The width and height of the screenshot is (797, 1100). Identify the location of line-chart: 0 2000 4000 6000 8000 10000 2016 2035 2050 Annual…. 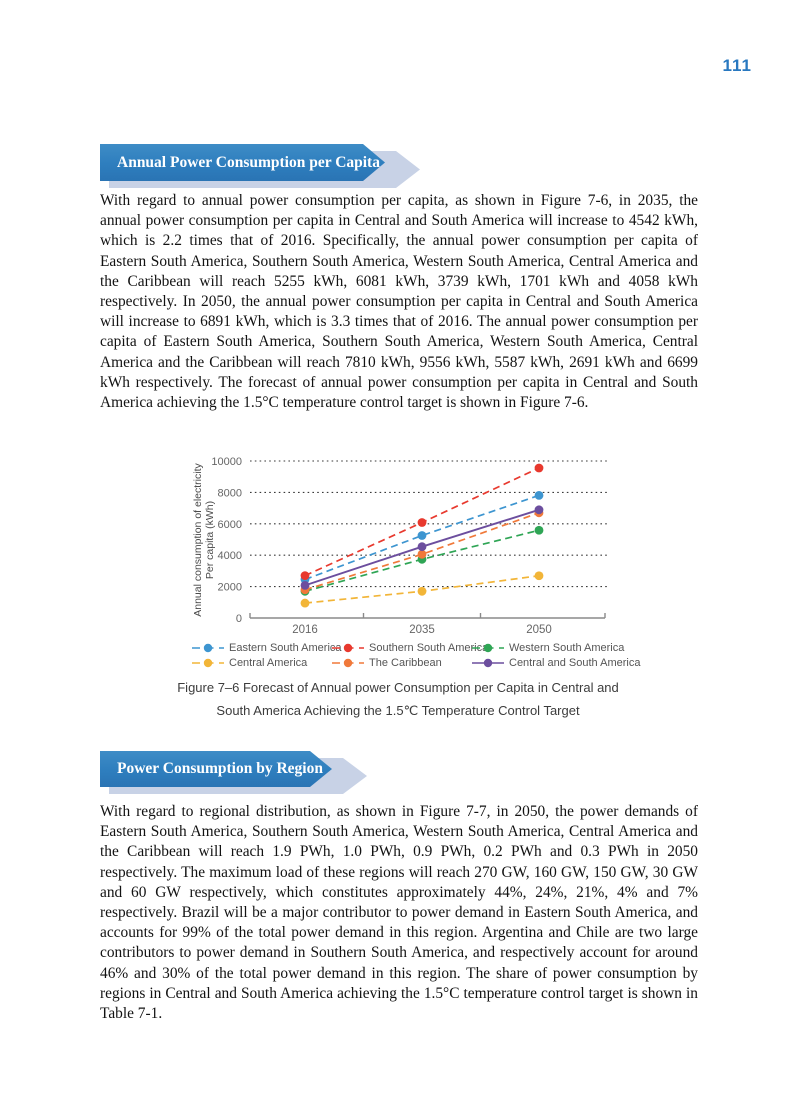
(401, 546).